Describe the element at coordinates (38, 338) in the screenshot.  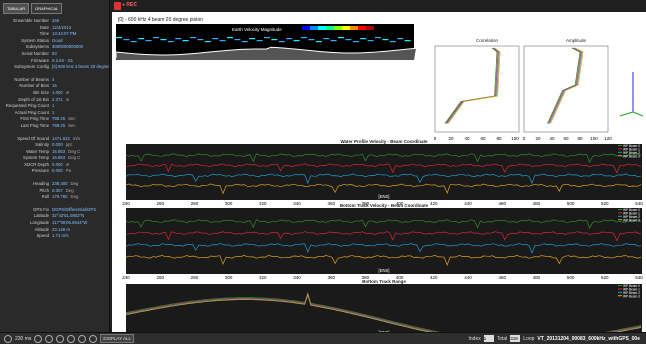
I see `first-button-icon` at that location.